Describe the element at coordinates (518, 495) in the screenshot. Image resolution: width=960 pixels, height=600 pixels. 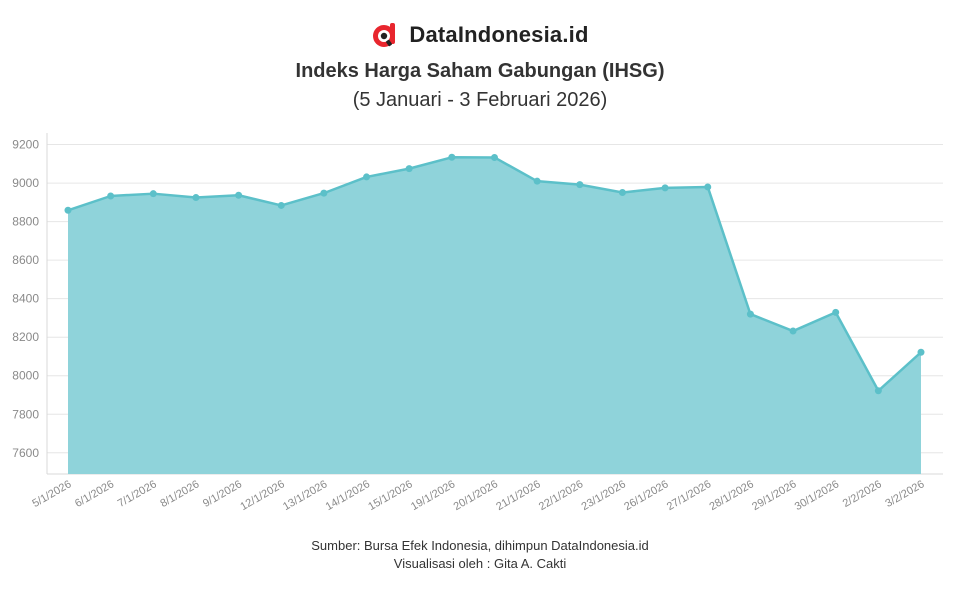
I see `x-tick-label: 21/1/2026` at that location.